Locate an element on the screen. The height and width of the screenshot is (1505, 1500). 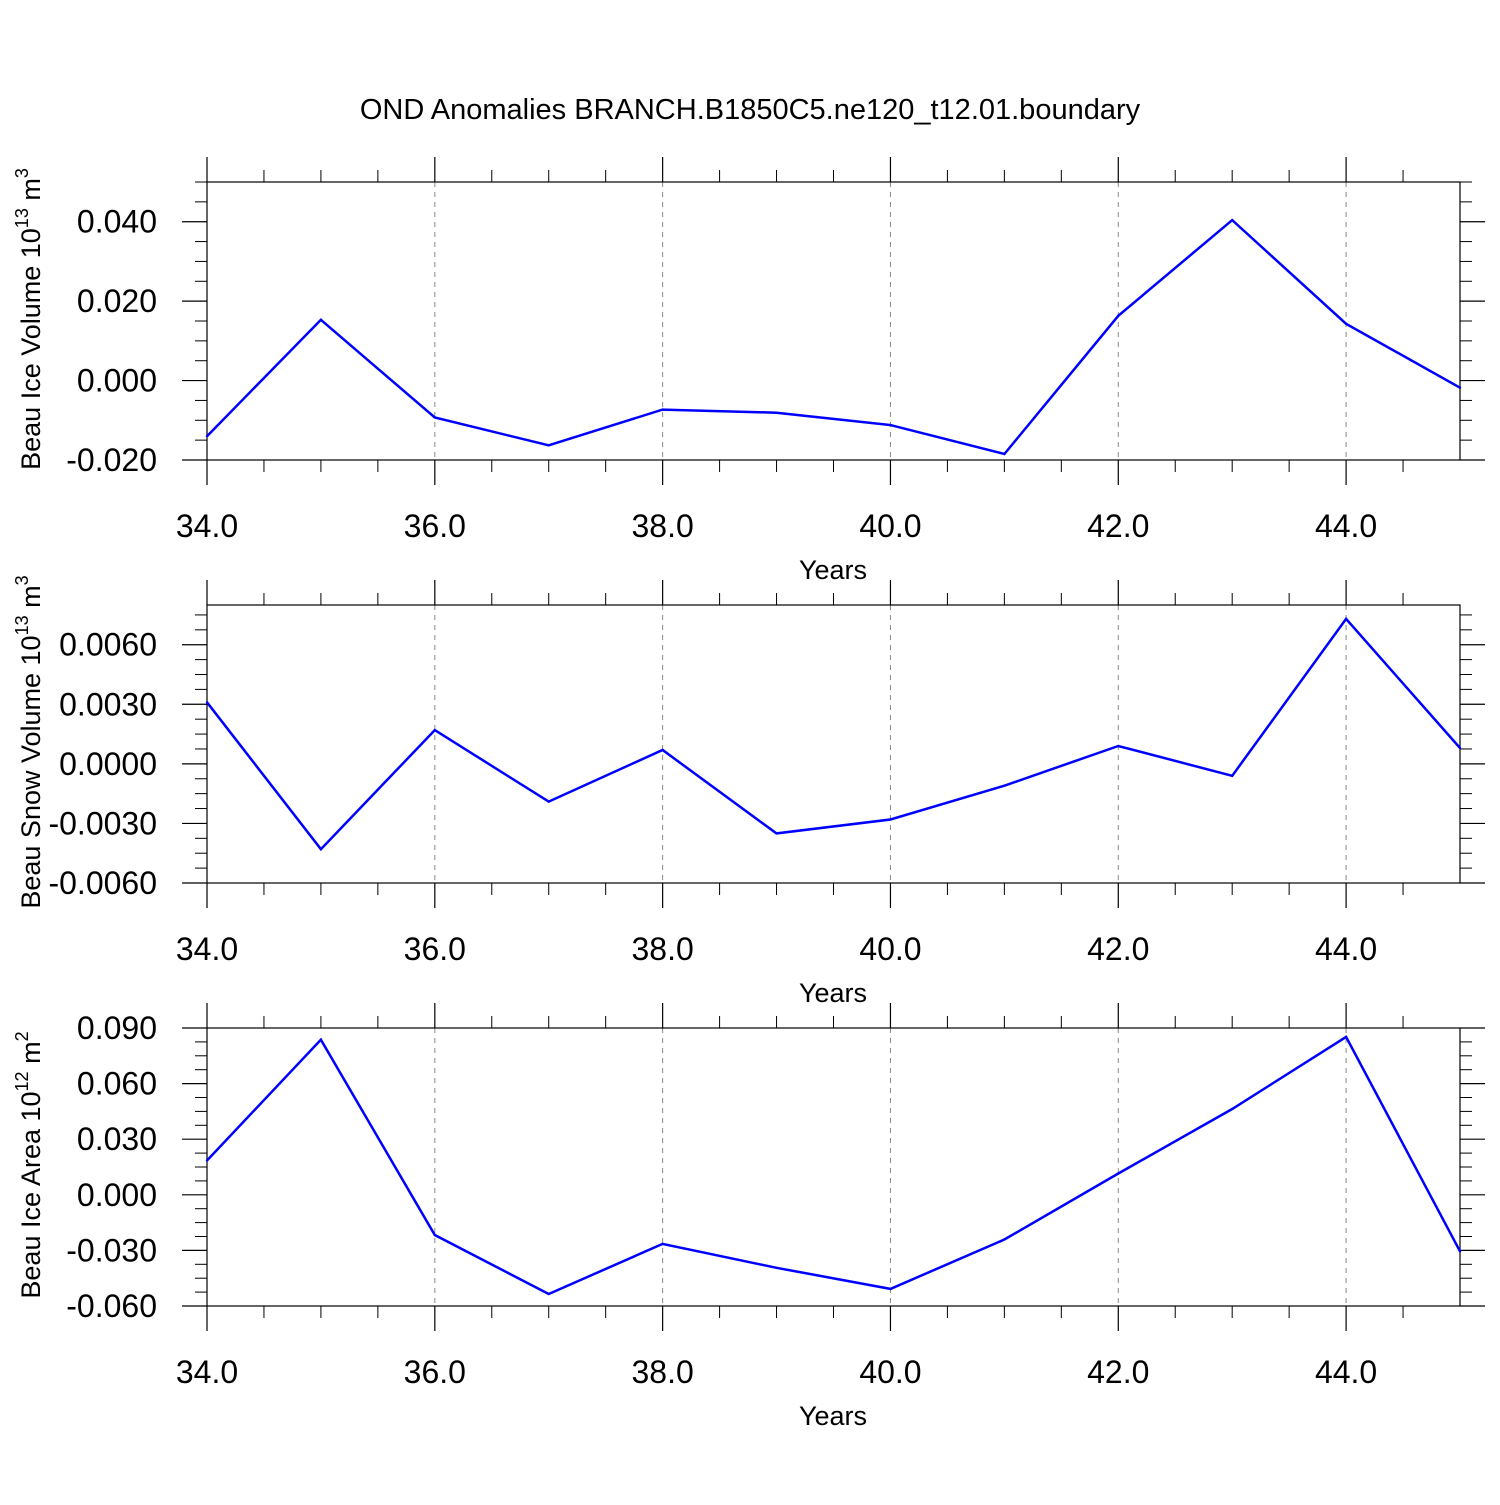
y-tick-label: 0.040 is located at coordinates (117, 222).